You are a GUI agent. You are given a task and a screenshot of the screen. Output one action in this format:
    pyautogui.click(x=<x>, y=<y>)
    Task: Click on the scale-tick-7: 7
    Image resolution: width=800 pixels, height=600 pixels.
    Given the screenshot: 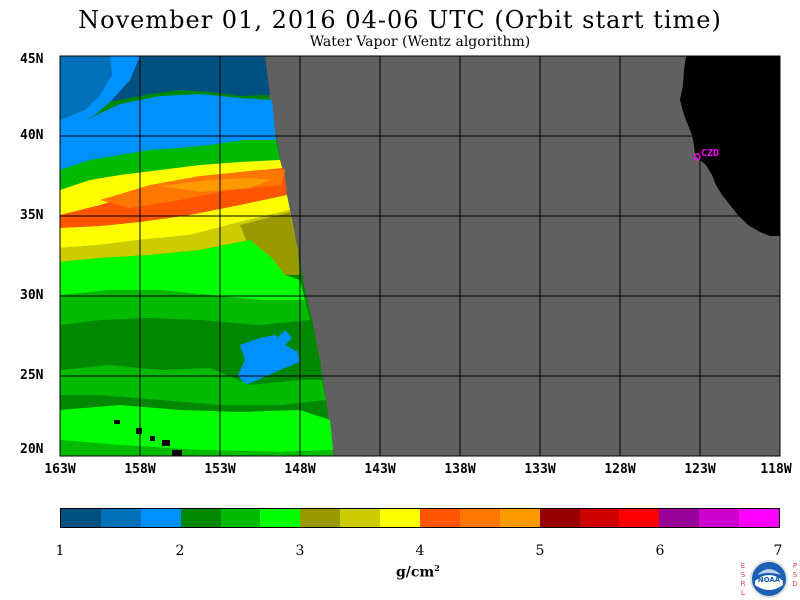 What is the action you would take?
    pyautogui.click(x=778, y=551)
    